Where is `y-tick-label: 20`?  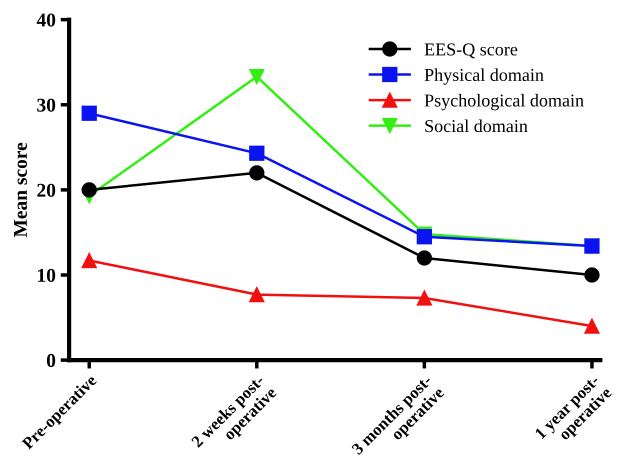
y-tick-label: 20 is located at coordinates (46, 190).